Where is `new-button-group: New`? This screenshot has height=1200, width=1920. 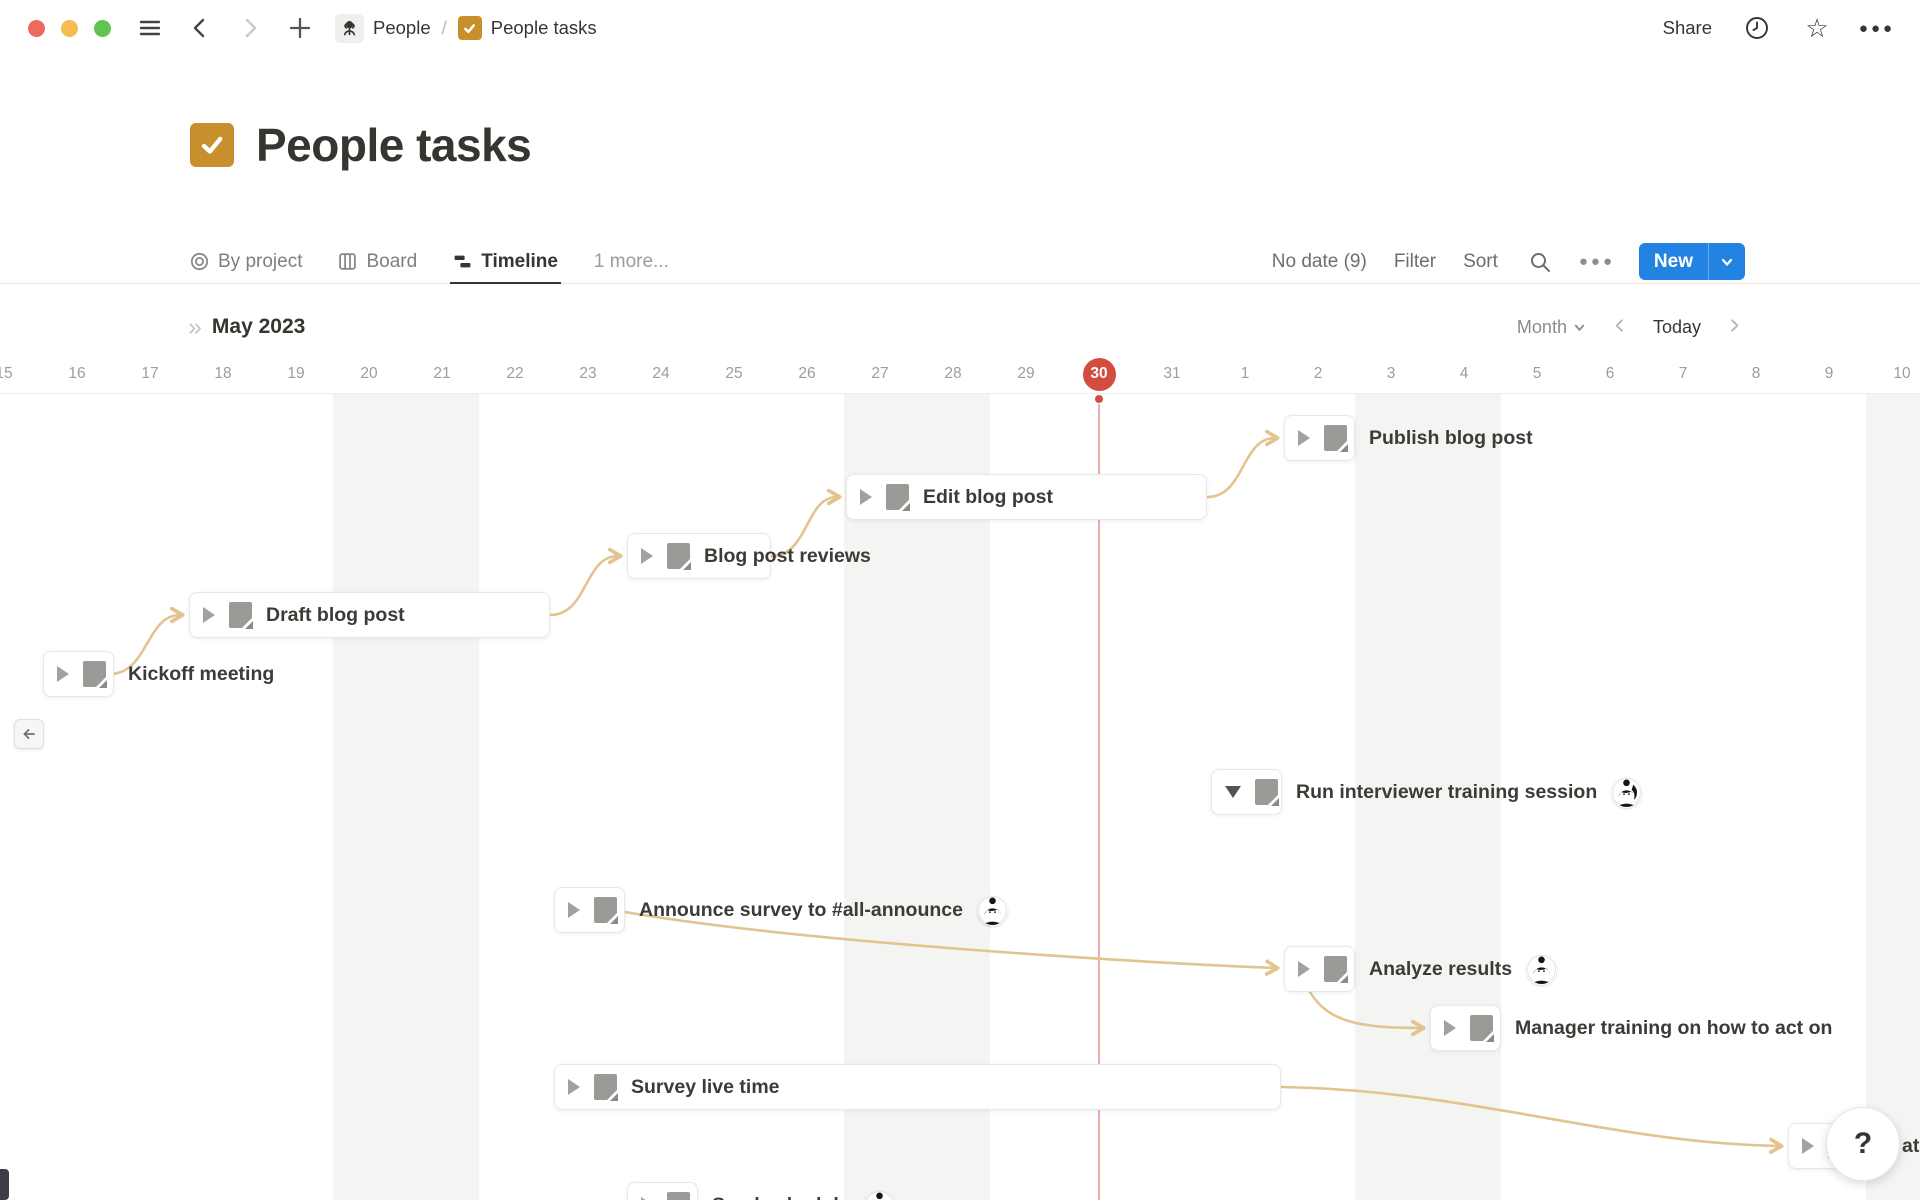 new-button-group: New is located at coordinates (1691, 261).